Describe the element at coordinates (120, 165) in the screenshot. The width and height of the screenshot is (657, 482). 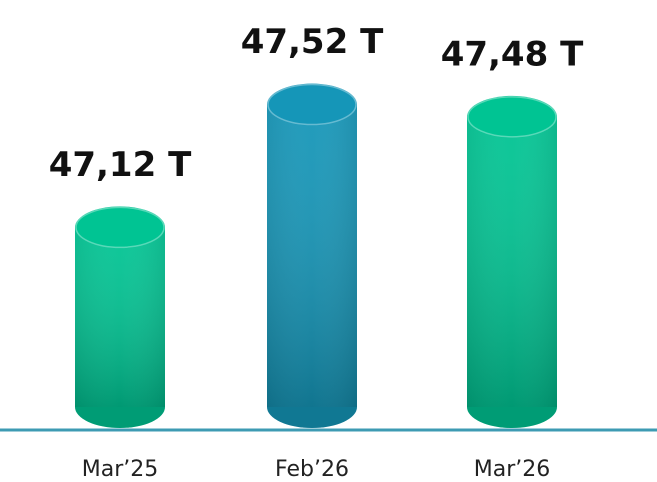
I see `value-label: 47,12 T` at that location.